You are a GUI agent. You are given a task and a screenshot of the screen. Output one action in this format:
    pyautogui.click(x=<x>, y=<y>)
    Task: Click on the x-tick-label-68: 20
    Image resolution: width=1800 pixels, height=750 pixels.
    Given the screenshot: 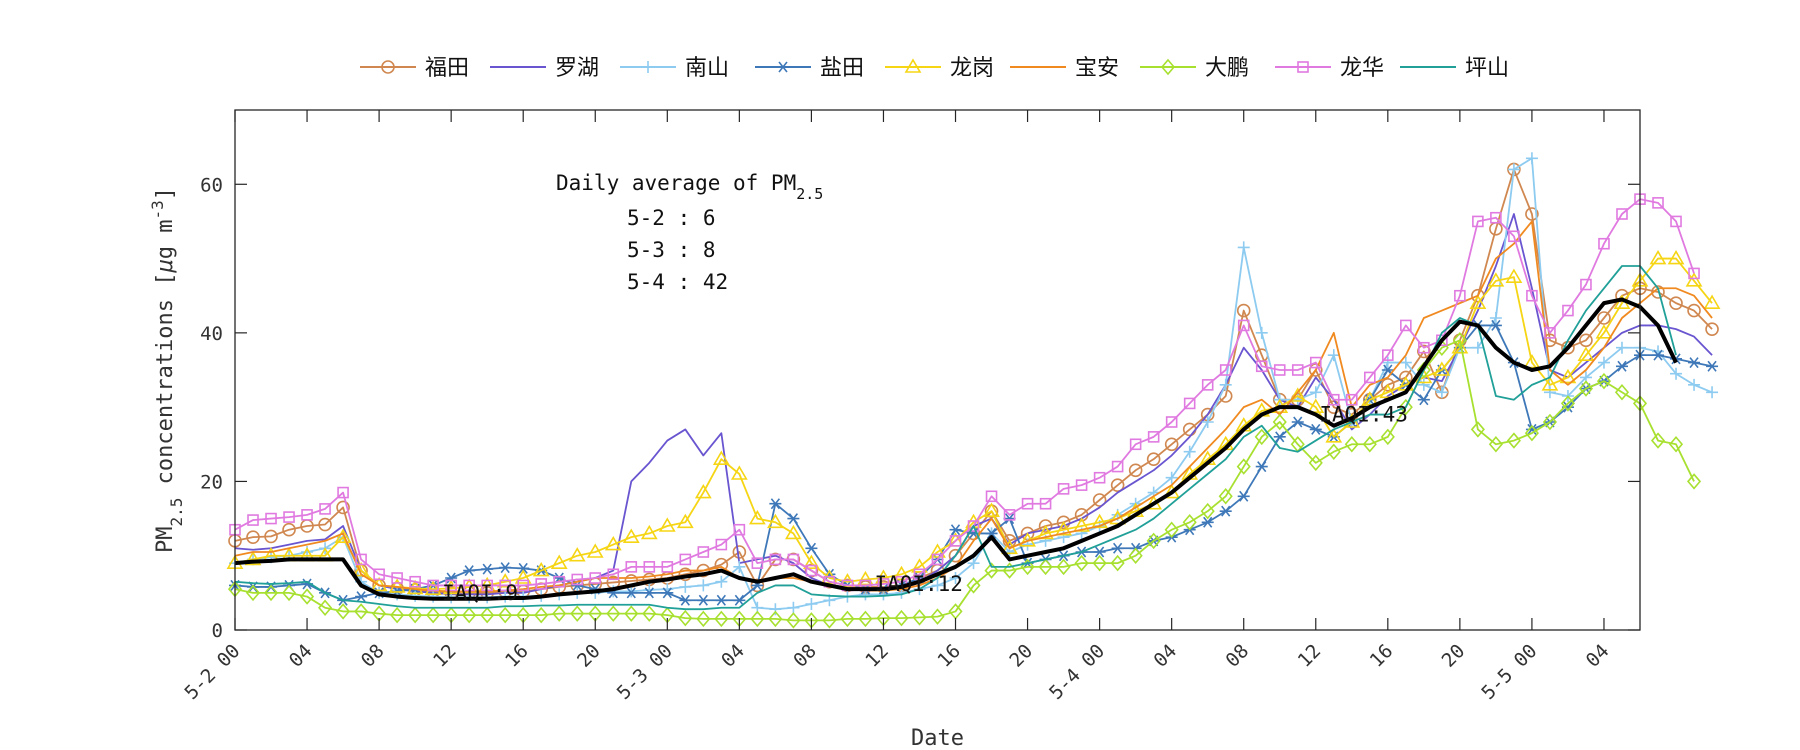 What is the action you would take?
    pyautogui.click(x=1454, y=656)
    